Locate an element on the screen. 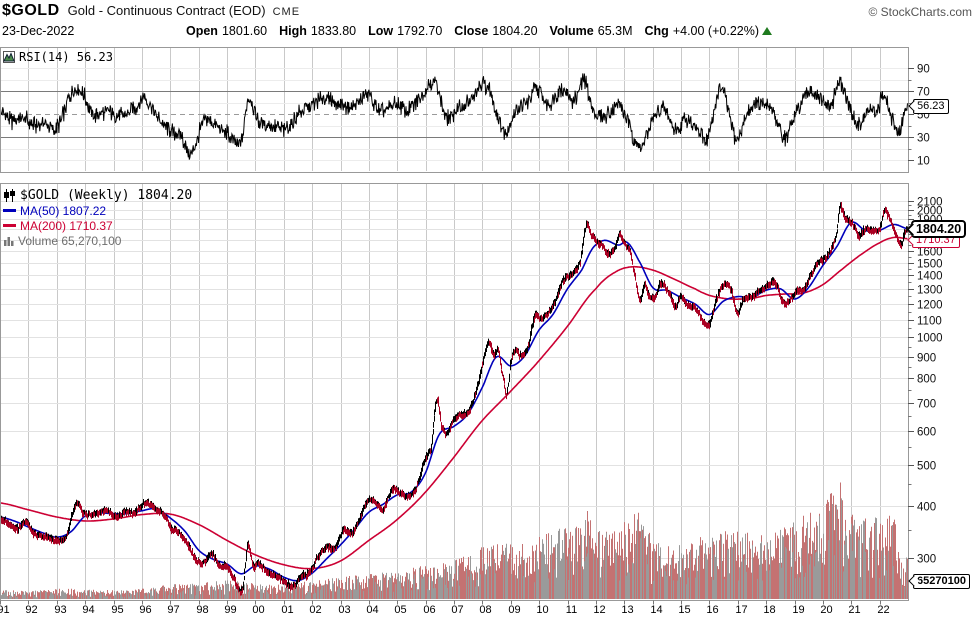 The image size is (976, 628). rsi-axis-label: 30 is located at coordinates (923, 139).